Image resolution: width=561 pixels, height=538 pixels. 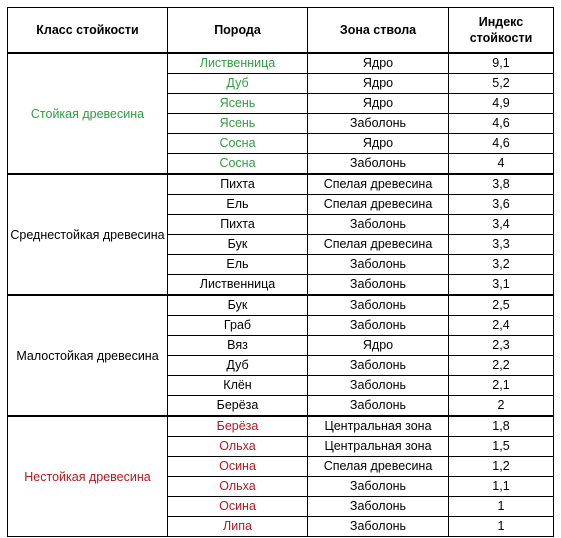 I want to click on table-row: Ольха Центральная зона 1,5, so click(x=281, y=446).